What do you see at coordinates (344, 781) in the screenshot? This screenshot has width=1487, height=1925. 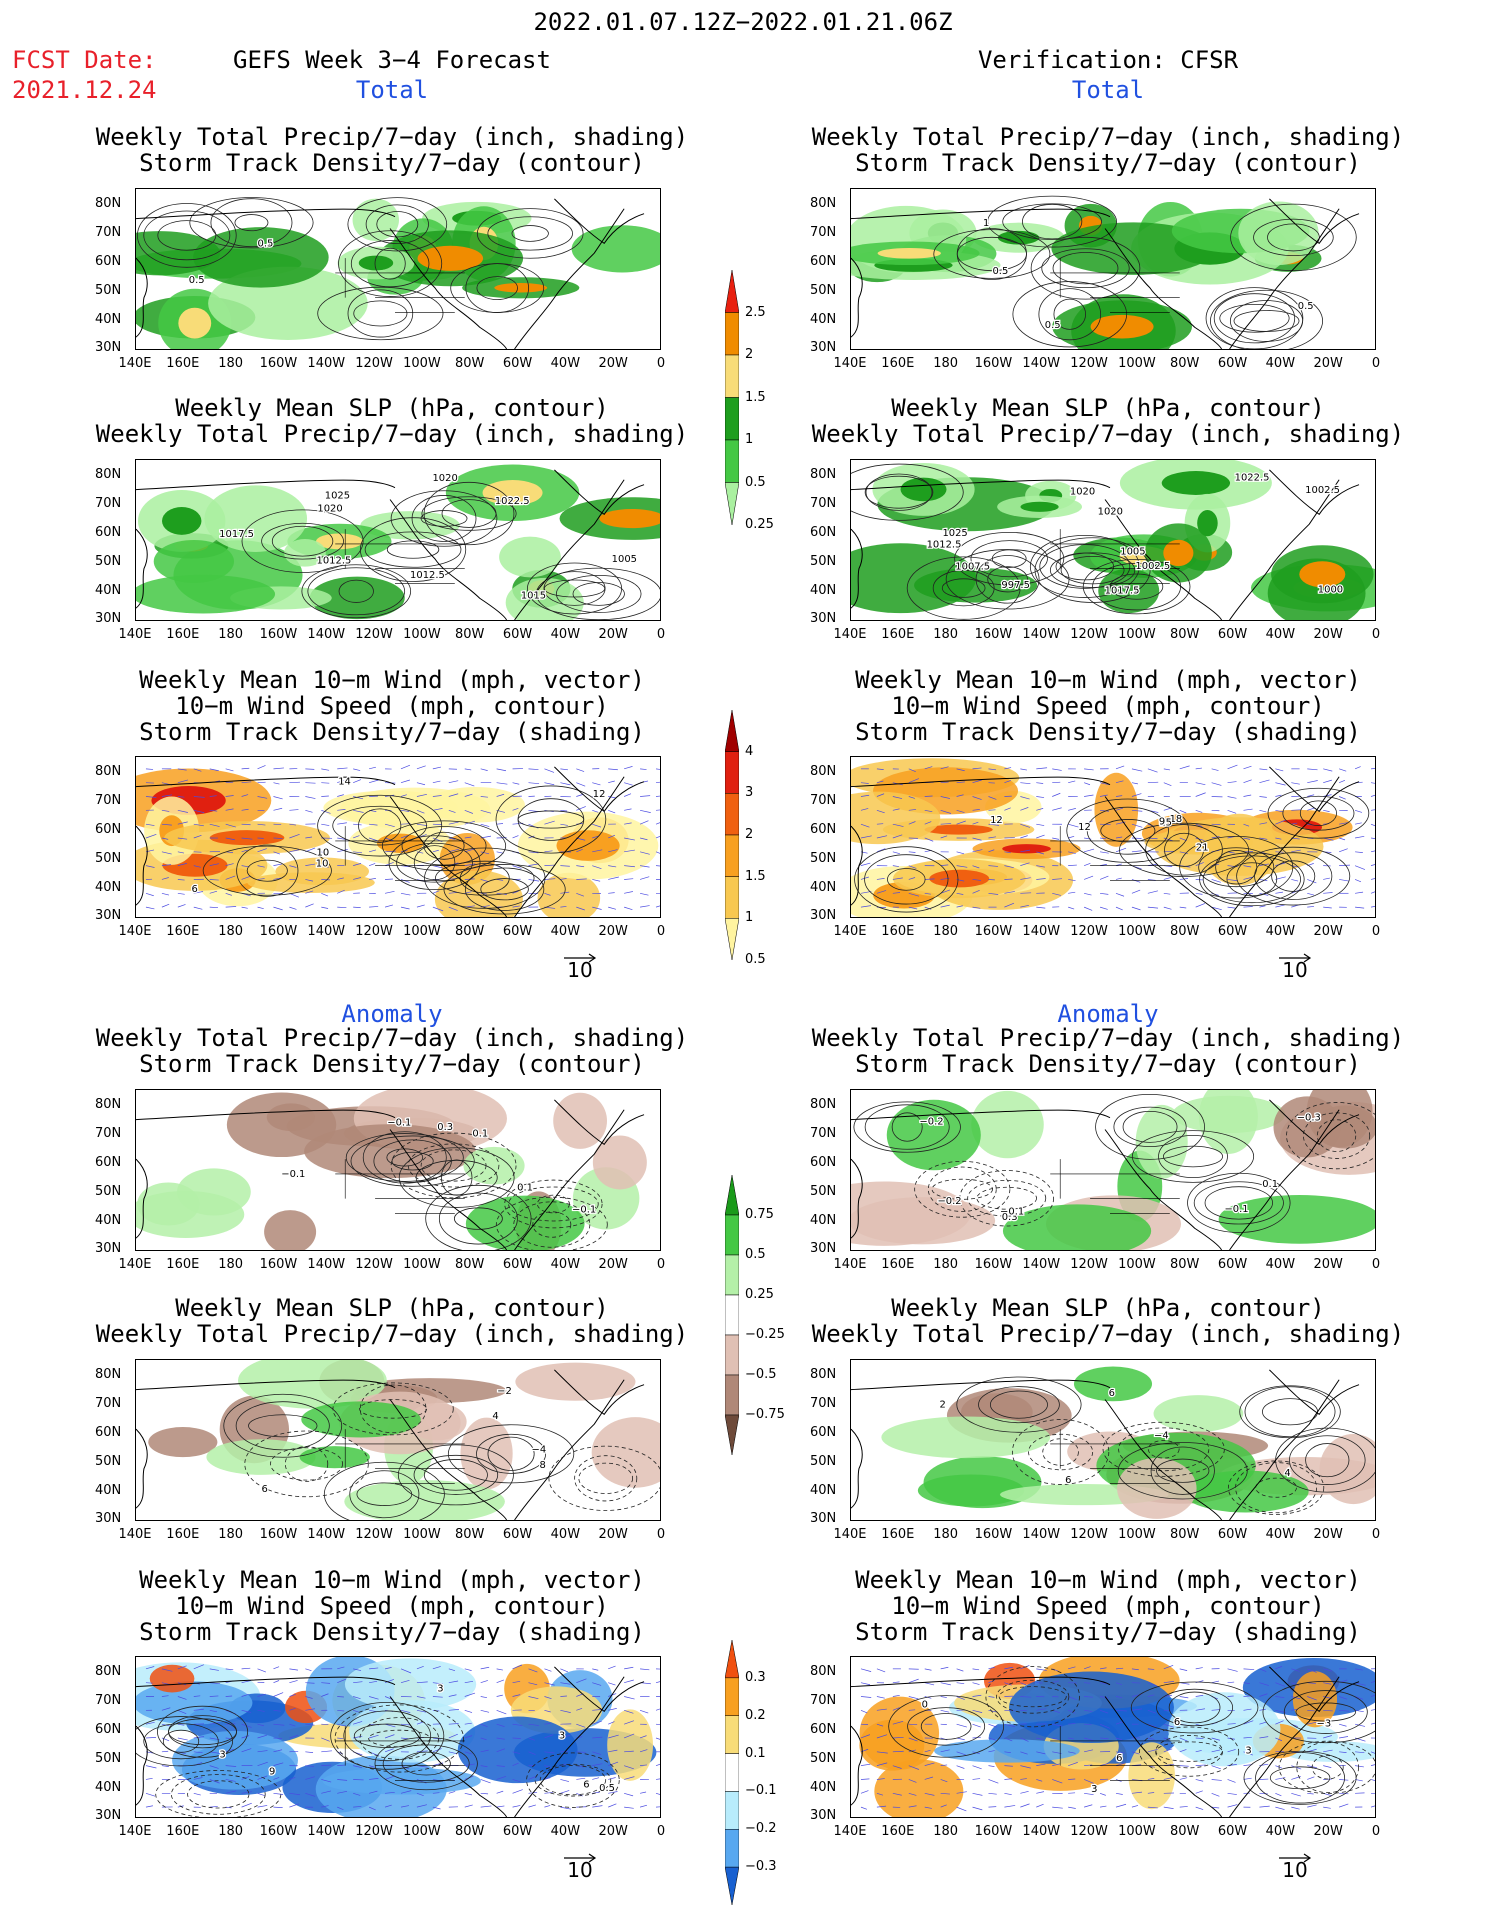 I see `contour-label: 14` at bounding box center [344, 781].